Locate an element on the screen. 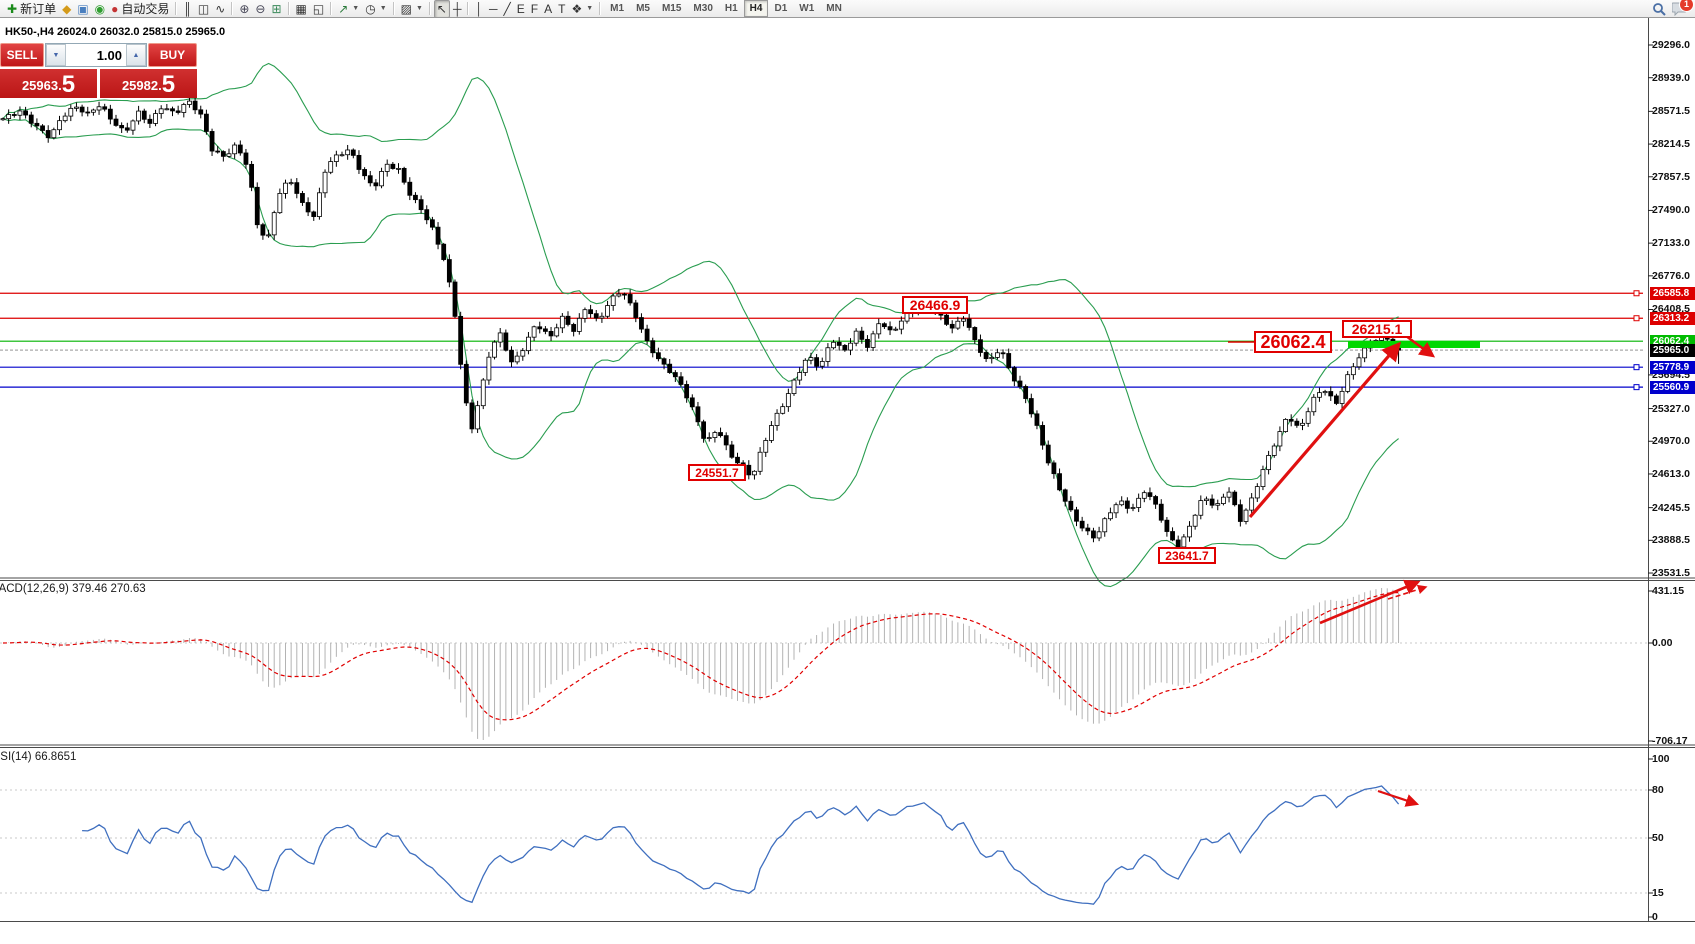 Image resolution: width=1695 pixels, height=944 pixels. fibonacci-button: F is located at coordinates (534, 9).